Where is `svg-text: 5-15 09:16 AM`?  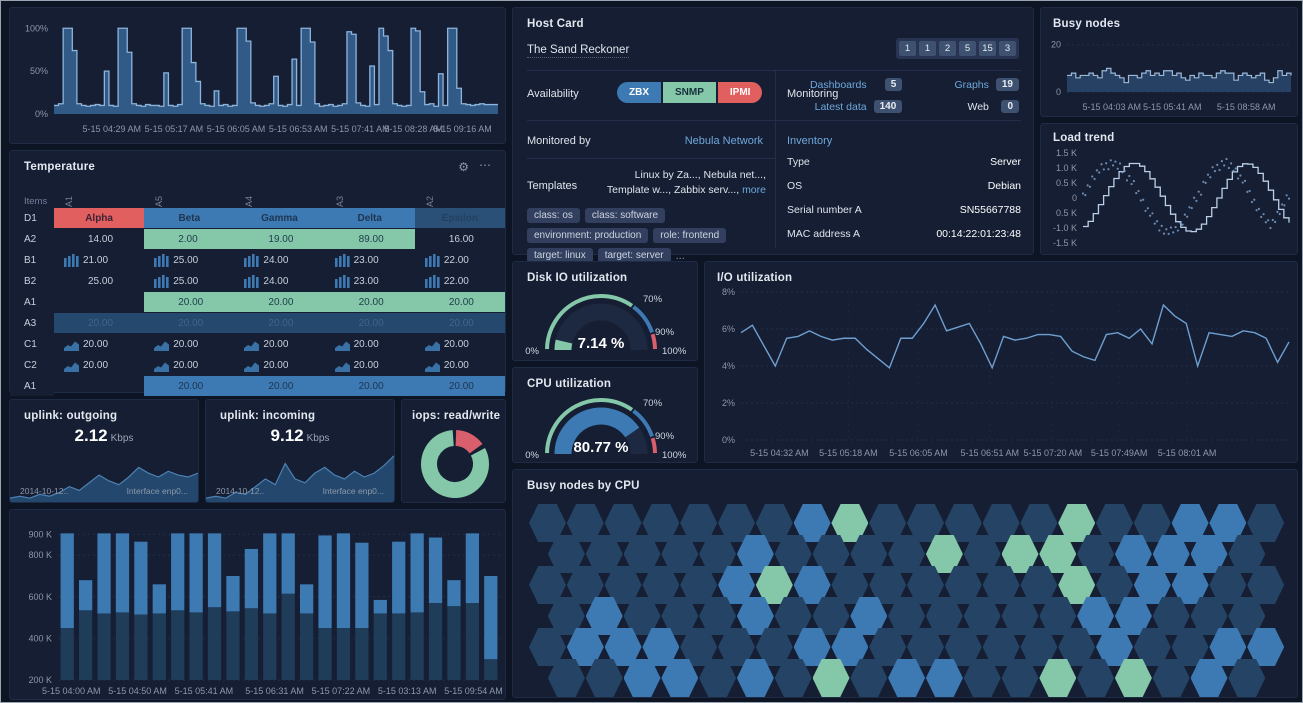
svg-text: 5-15 09:16 AM is located at coordinates (462, 129).